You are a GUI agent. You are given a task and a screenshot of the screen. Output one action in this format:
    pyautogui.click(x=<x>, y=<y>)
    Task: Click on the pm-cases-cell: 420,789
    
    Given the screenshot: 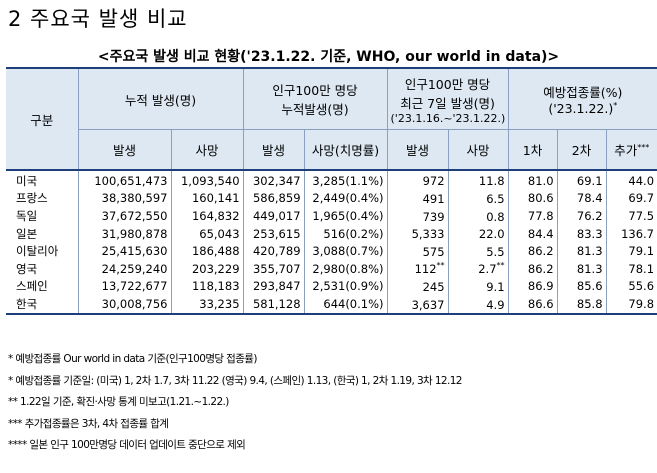 What is the action you would take?
    pyautogui.click(x=273, y=251)
    